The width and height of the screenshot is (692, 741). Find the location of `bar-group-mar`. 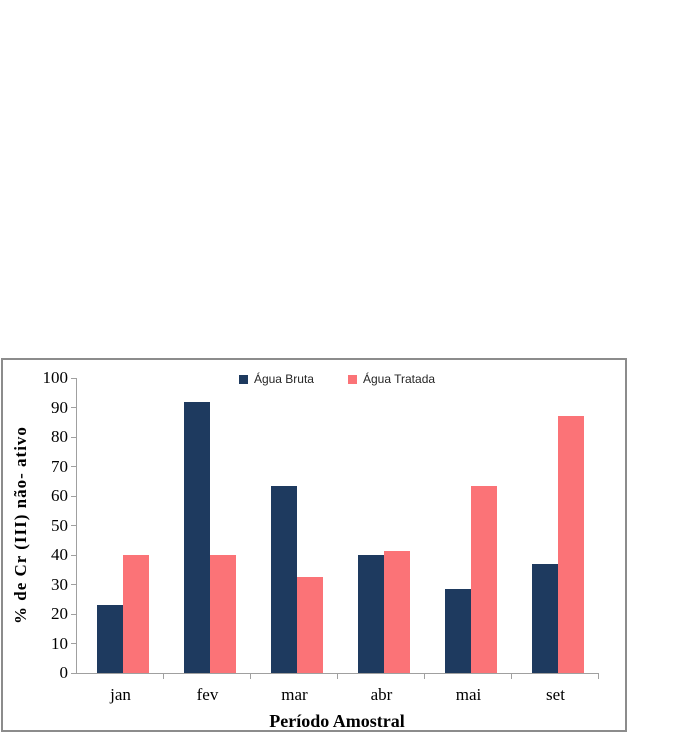

bar-group-mar is located at coordinates (294, 525).